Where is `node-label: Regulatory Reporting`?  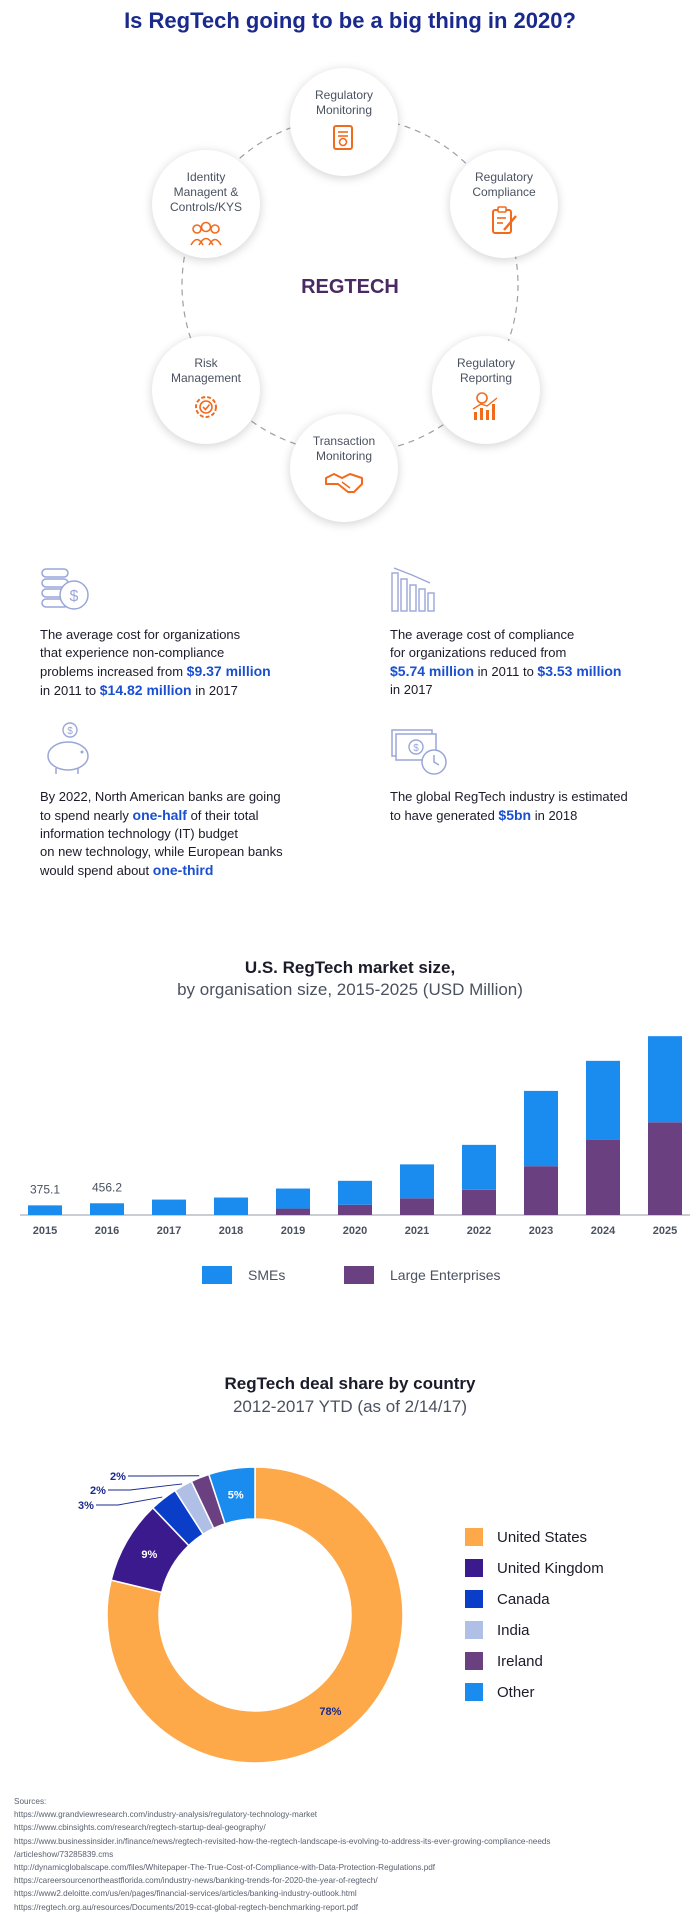 node-label: Regulatory Reporting is located at coordinates (486, 371).